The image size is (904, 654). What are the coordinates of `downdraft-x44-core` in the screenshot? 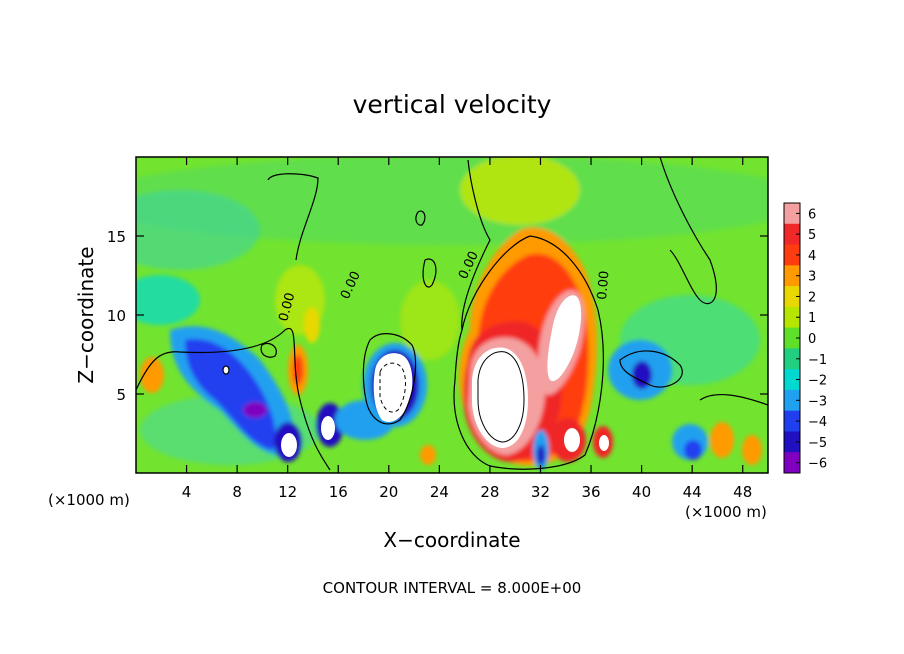 It's located at (693, 450).